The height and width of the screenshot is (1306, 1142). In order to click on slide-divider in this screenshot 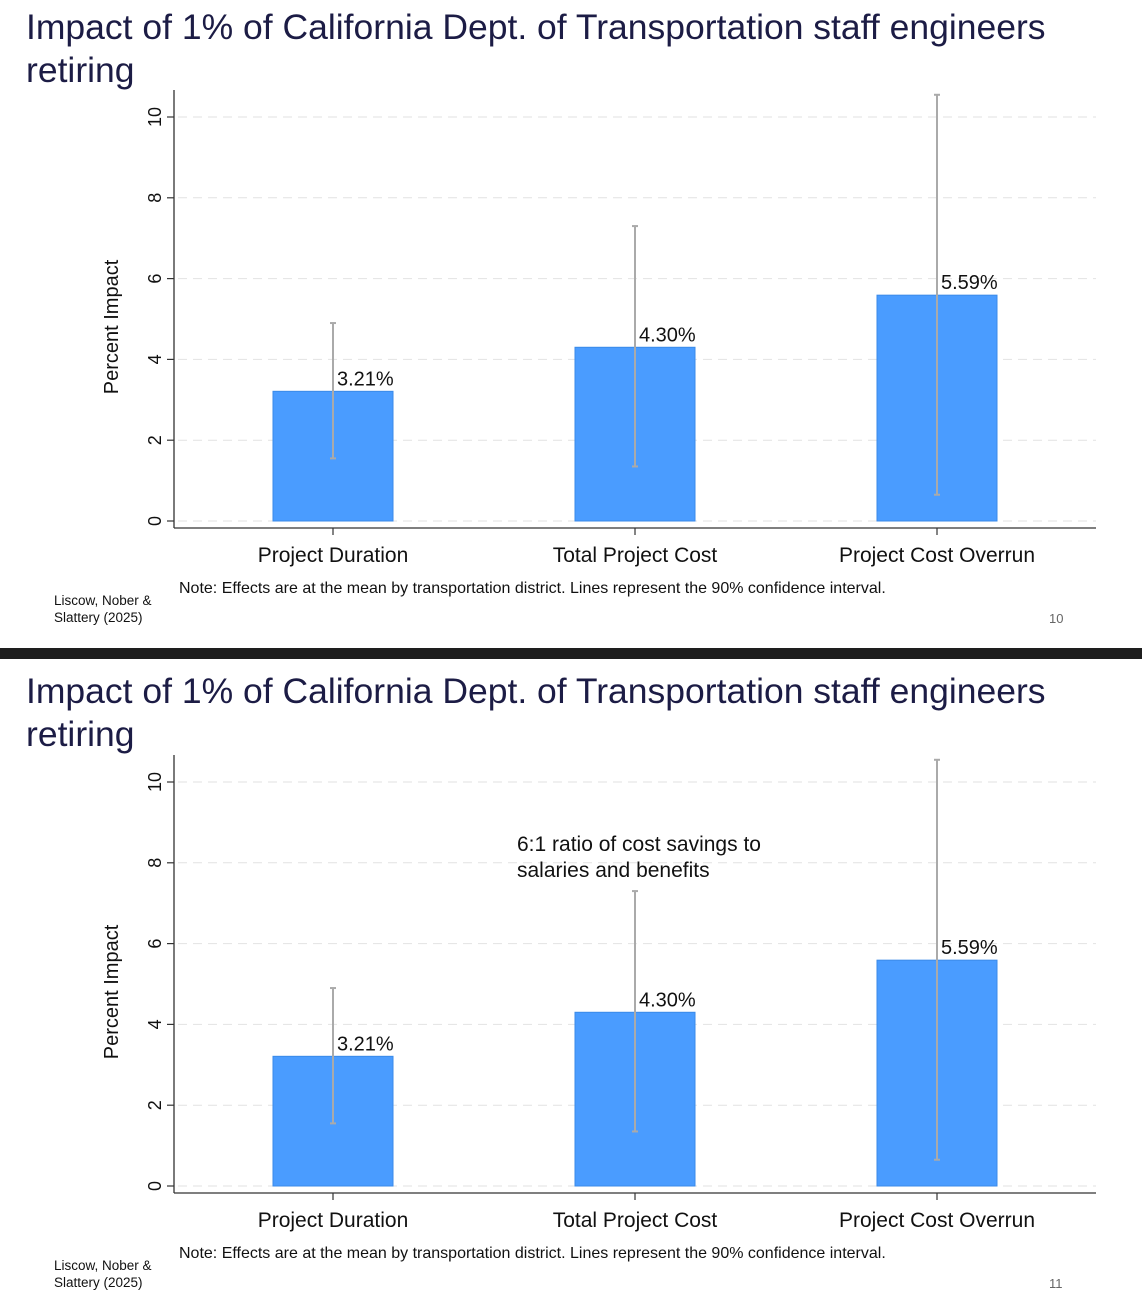, I will do `click(571, 653)`.